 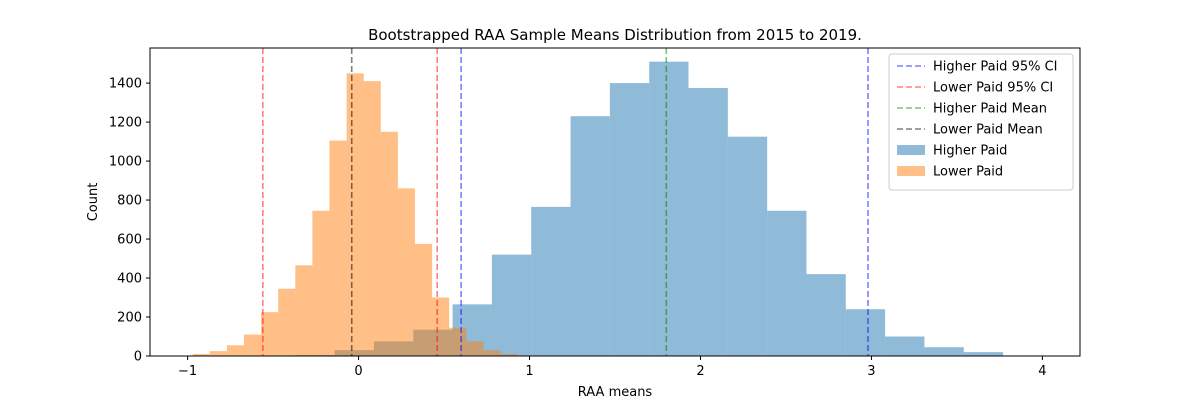 What do you see at coordinates (990, 109) in the screenshot?
I see `legend-entry: Higher Paid Mean` at bounding box center [990, 109].